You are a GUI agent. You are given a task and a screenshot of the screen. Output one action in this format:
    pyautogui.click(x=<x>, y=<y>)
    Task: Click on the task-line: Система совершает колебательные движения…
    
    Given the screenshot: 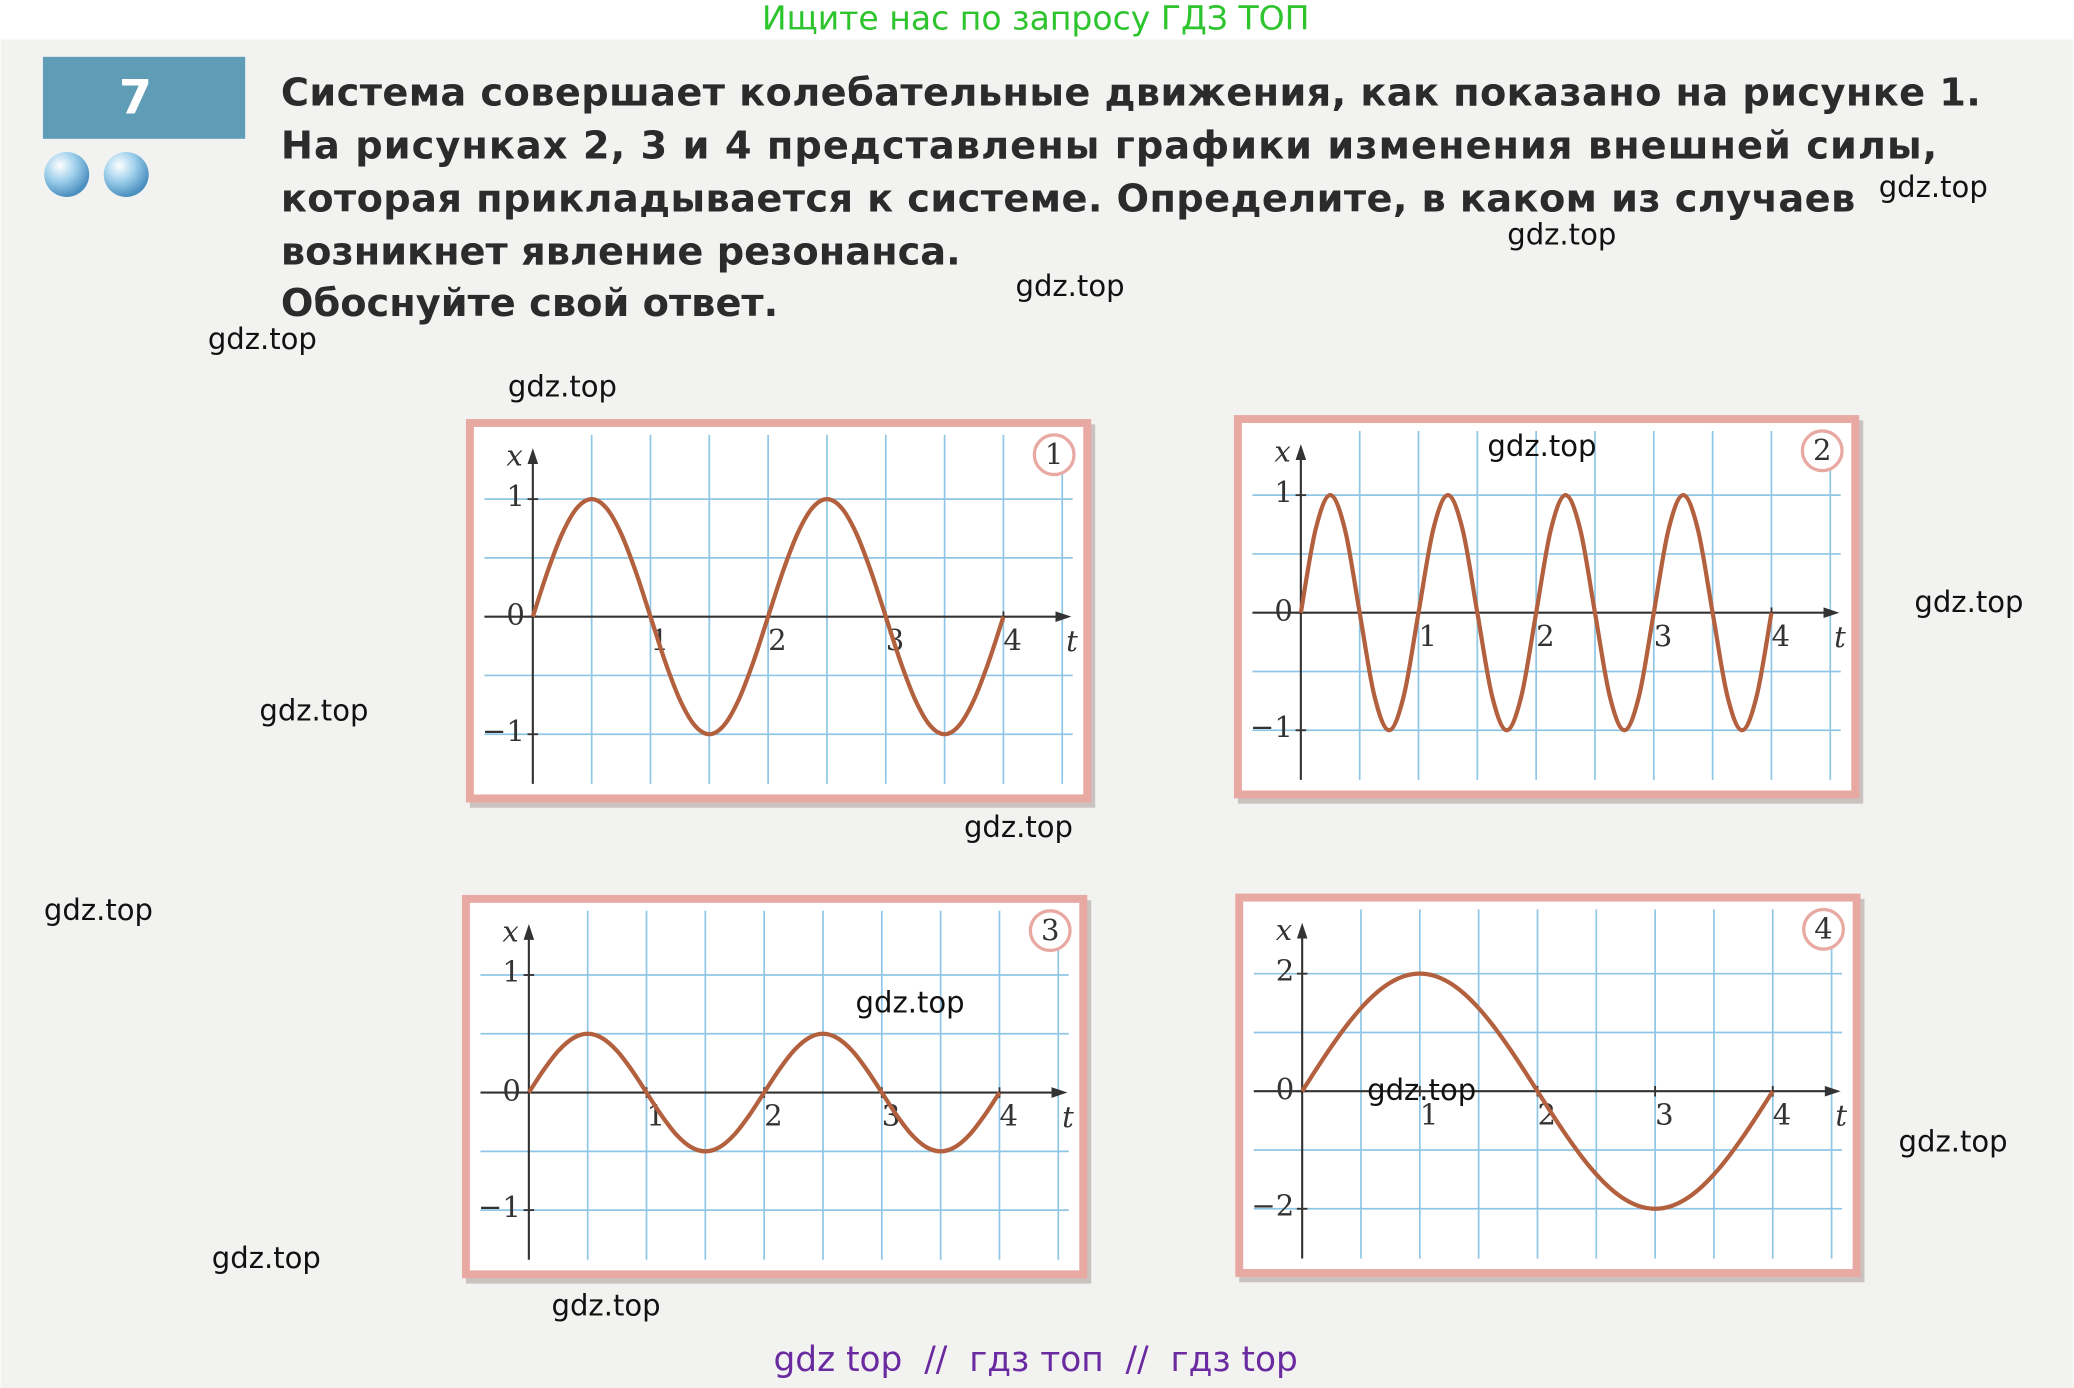 What is the action you would take?
    pyautogui.click(x=1131, y=93)
    